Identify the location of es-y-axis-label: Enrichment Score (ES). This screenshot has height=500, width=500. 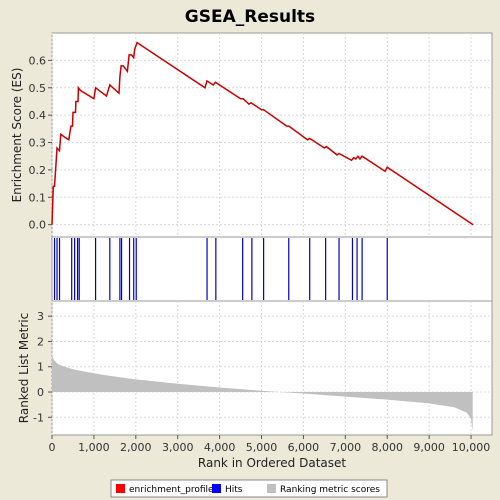
(17, 135).